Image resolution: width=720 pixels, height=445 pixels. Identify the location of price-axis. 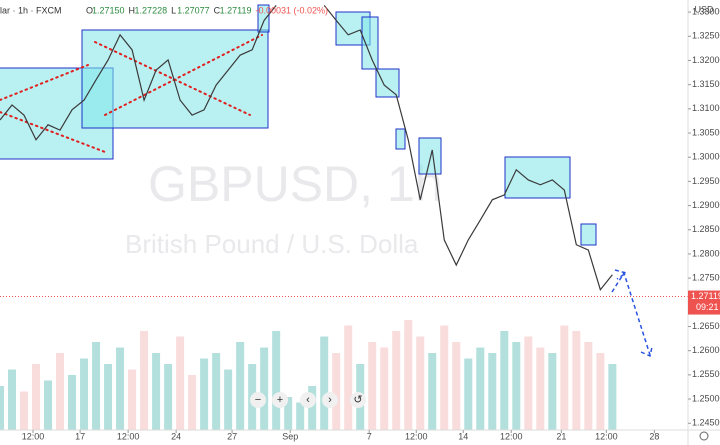
(704, 215).